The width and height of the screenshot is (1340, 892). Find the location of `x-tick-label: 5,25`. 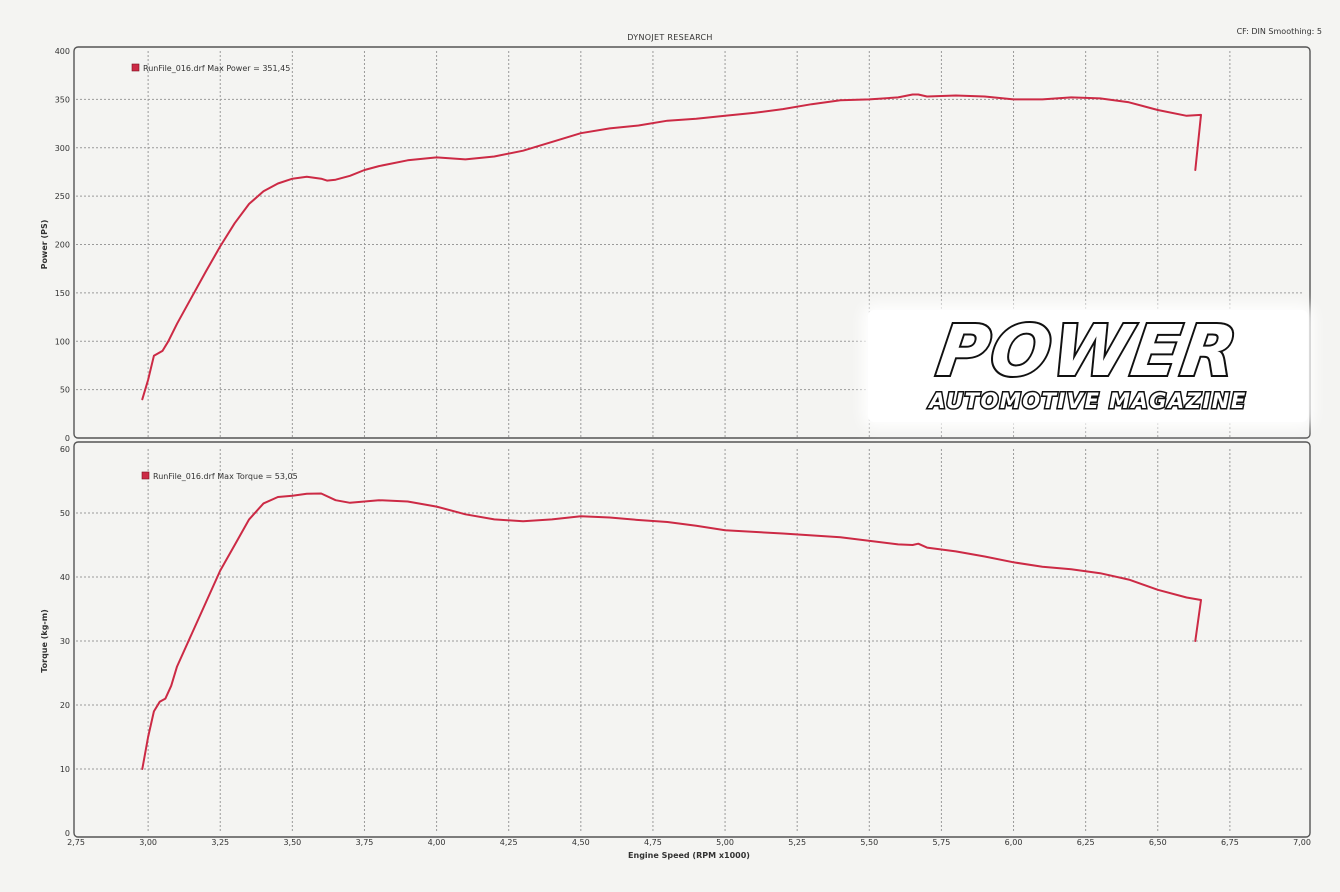

x-tick-label: 5,25 is located at coordinates (797, 842).